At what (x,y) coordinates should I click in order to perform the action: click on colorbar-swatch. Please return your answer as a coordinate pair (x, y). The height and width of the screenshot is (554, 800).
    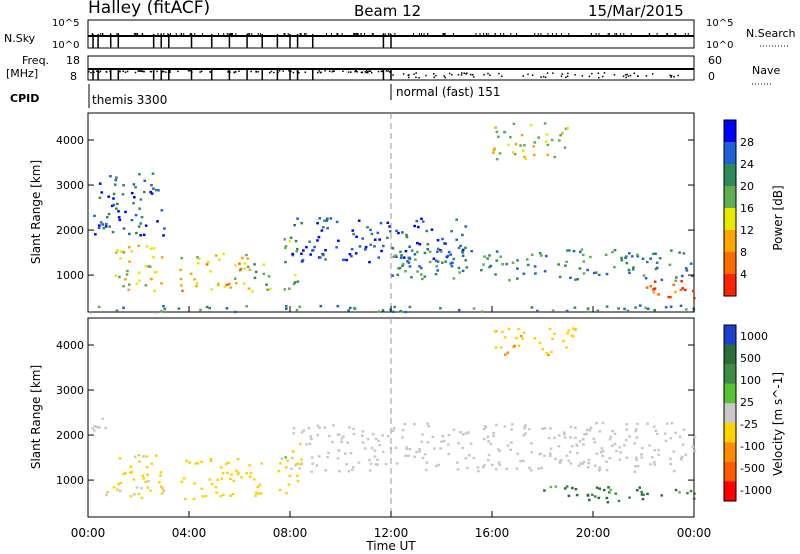
    Looking at the image, I should click on (730, 432).